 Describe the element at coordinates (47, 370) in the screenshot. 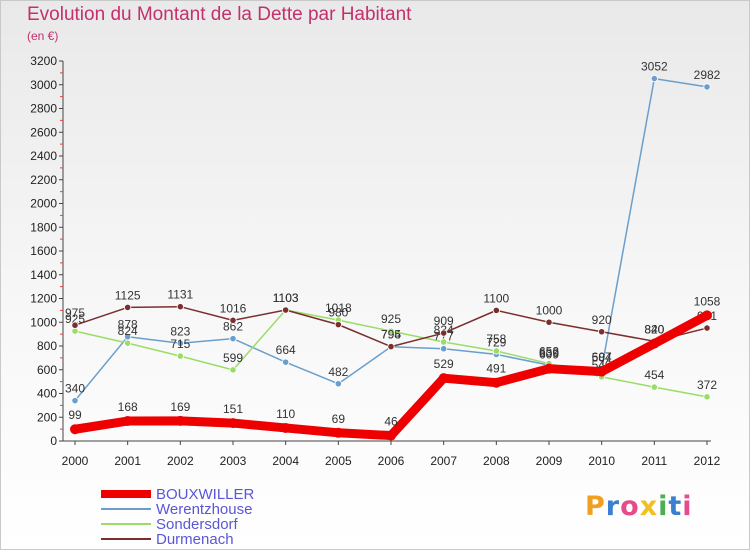

I see `y-tick-label: 600` at that location.